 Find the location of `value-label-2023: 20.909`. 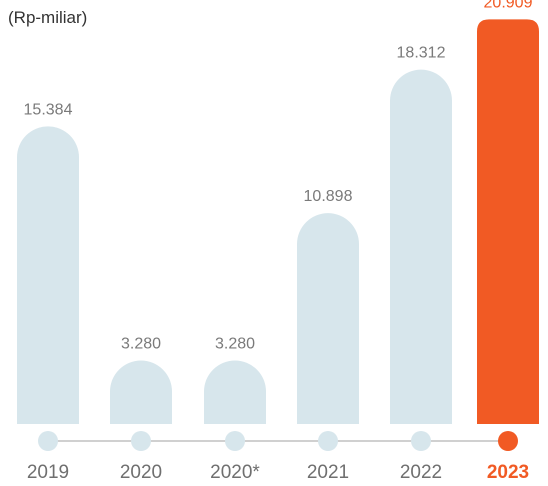

value-label-2023: 20.909 is located at coordinates (508, 5).